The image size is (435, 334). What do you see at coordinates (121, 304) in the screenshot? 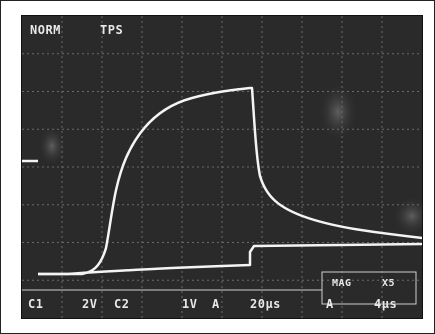
I see `channel-2-label: C2` at bounding box center [121, 304].